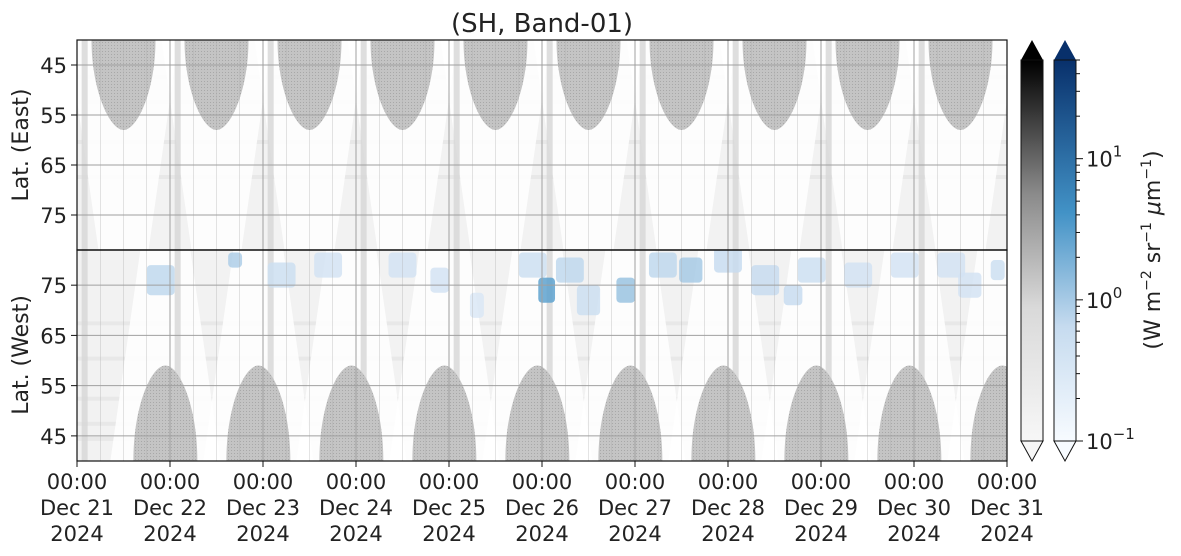 This screenshot has width=1181, height=556. What do you see at coordinates (1065, 50) in the screenshot?
I see `colorbar-blue-extend-top` at bounding box center [1065, 50].